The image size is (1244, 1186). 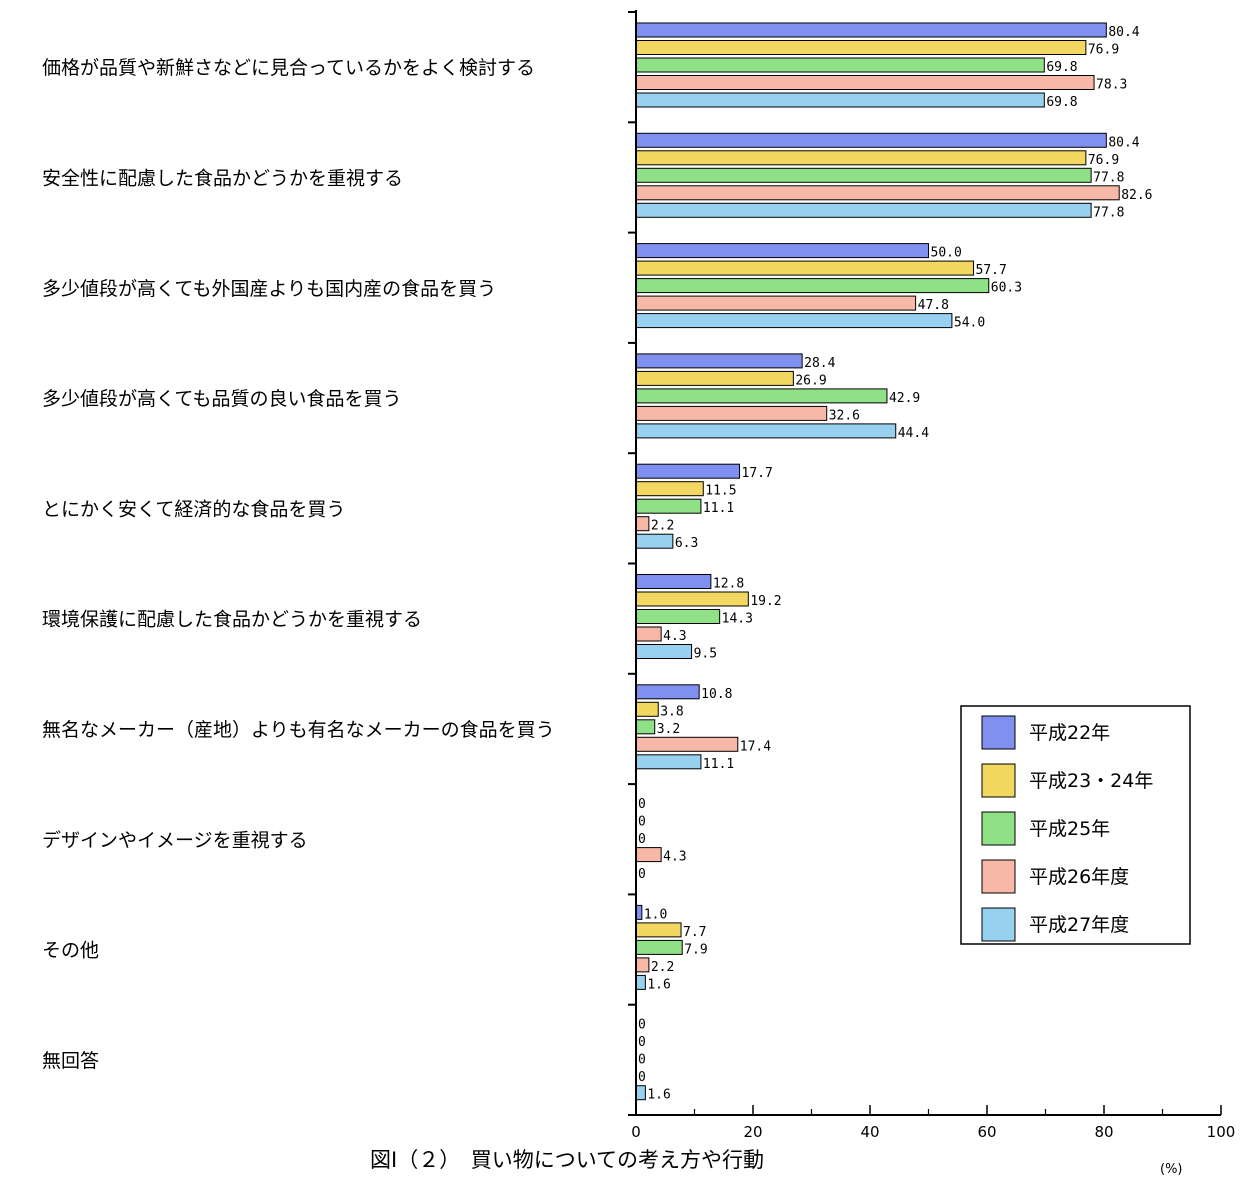 I want to click on x-tick-label: 0, so click(x=636, y=1132).